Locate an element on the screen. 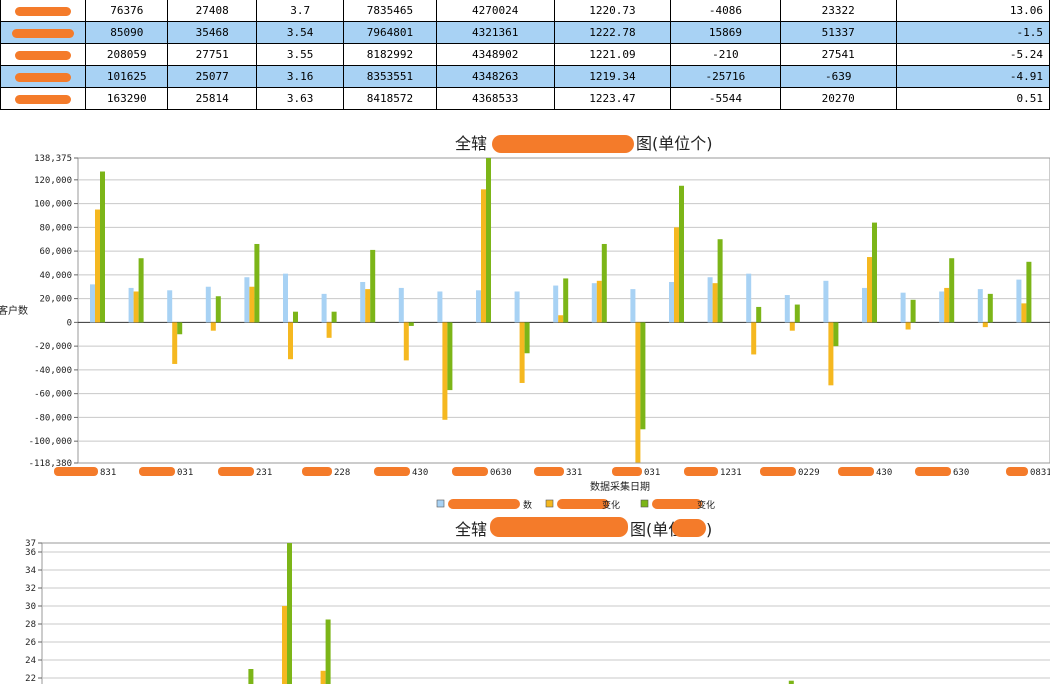  chart2-y-tick-label: 30 is located at coordinates (30, 607).